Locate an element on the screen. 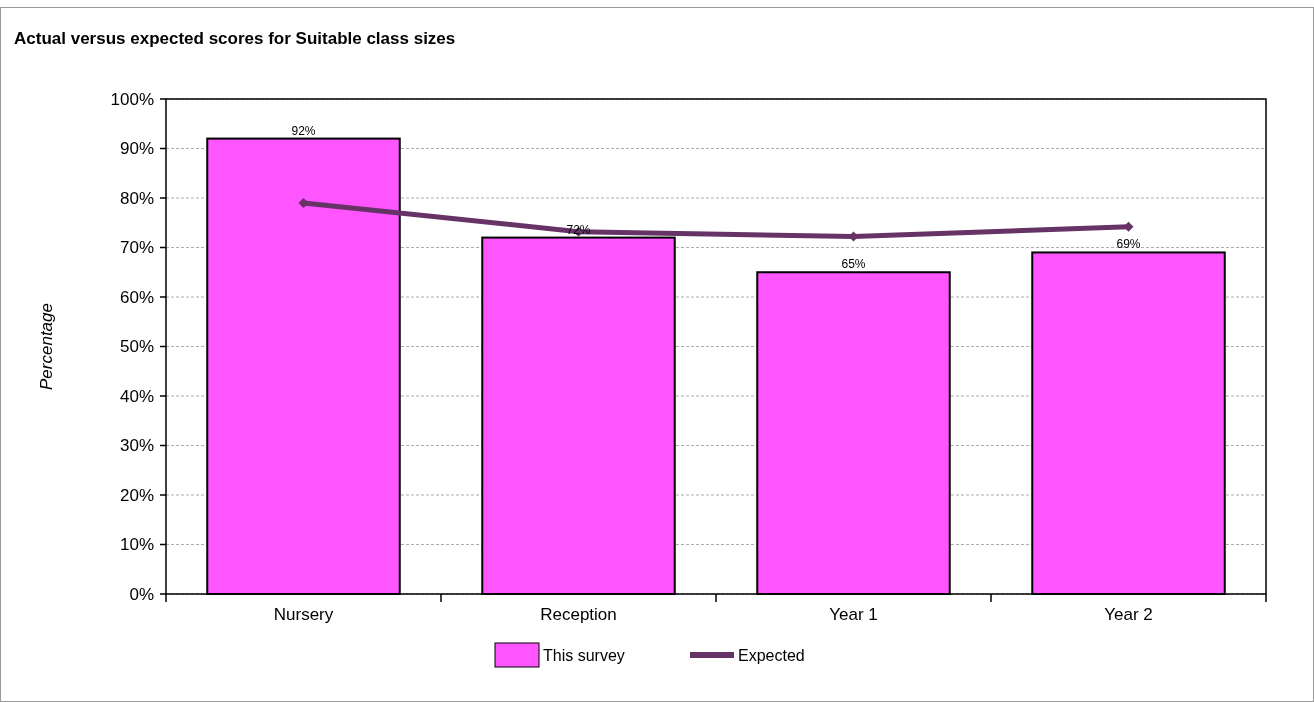 This screenshot has height=702, width=1314. y-tick-label: 10% is located at coordinates (136, 545).